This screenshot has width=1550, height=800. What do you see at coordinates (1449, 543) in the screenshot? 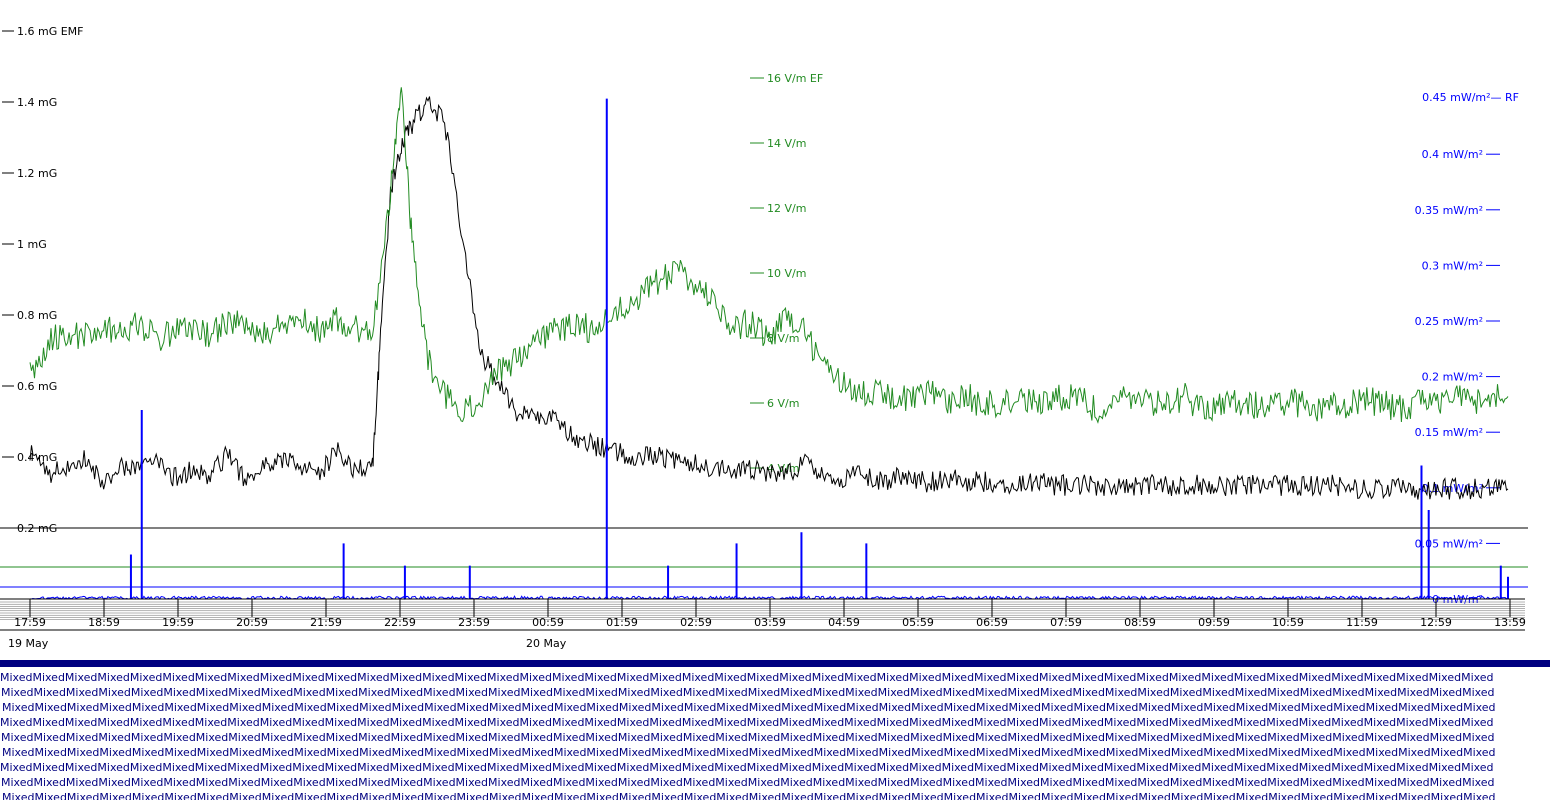
I see `rf-tick-label: 0.05 mW/m²` at bounding box center [1449, 543].